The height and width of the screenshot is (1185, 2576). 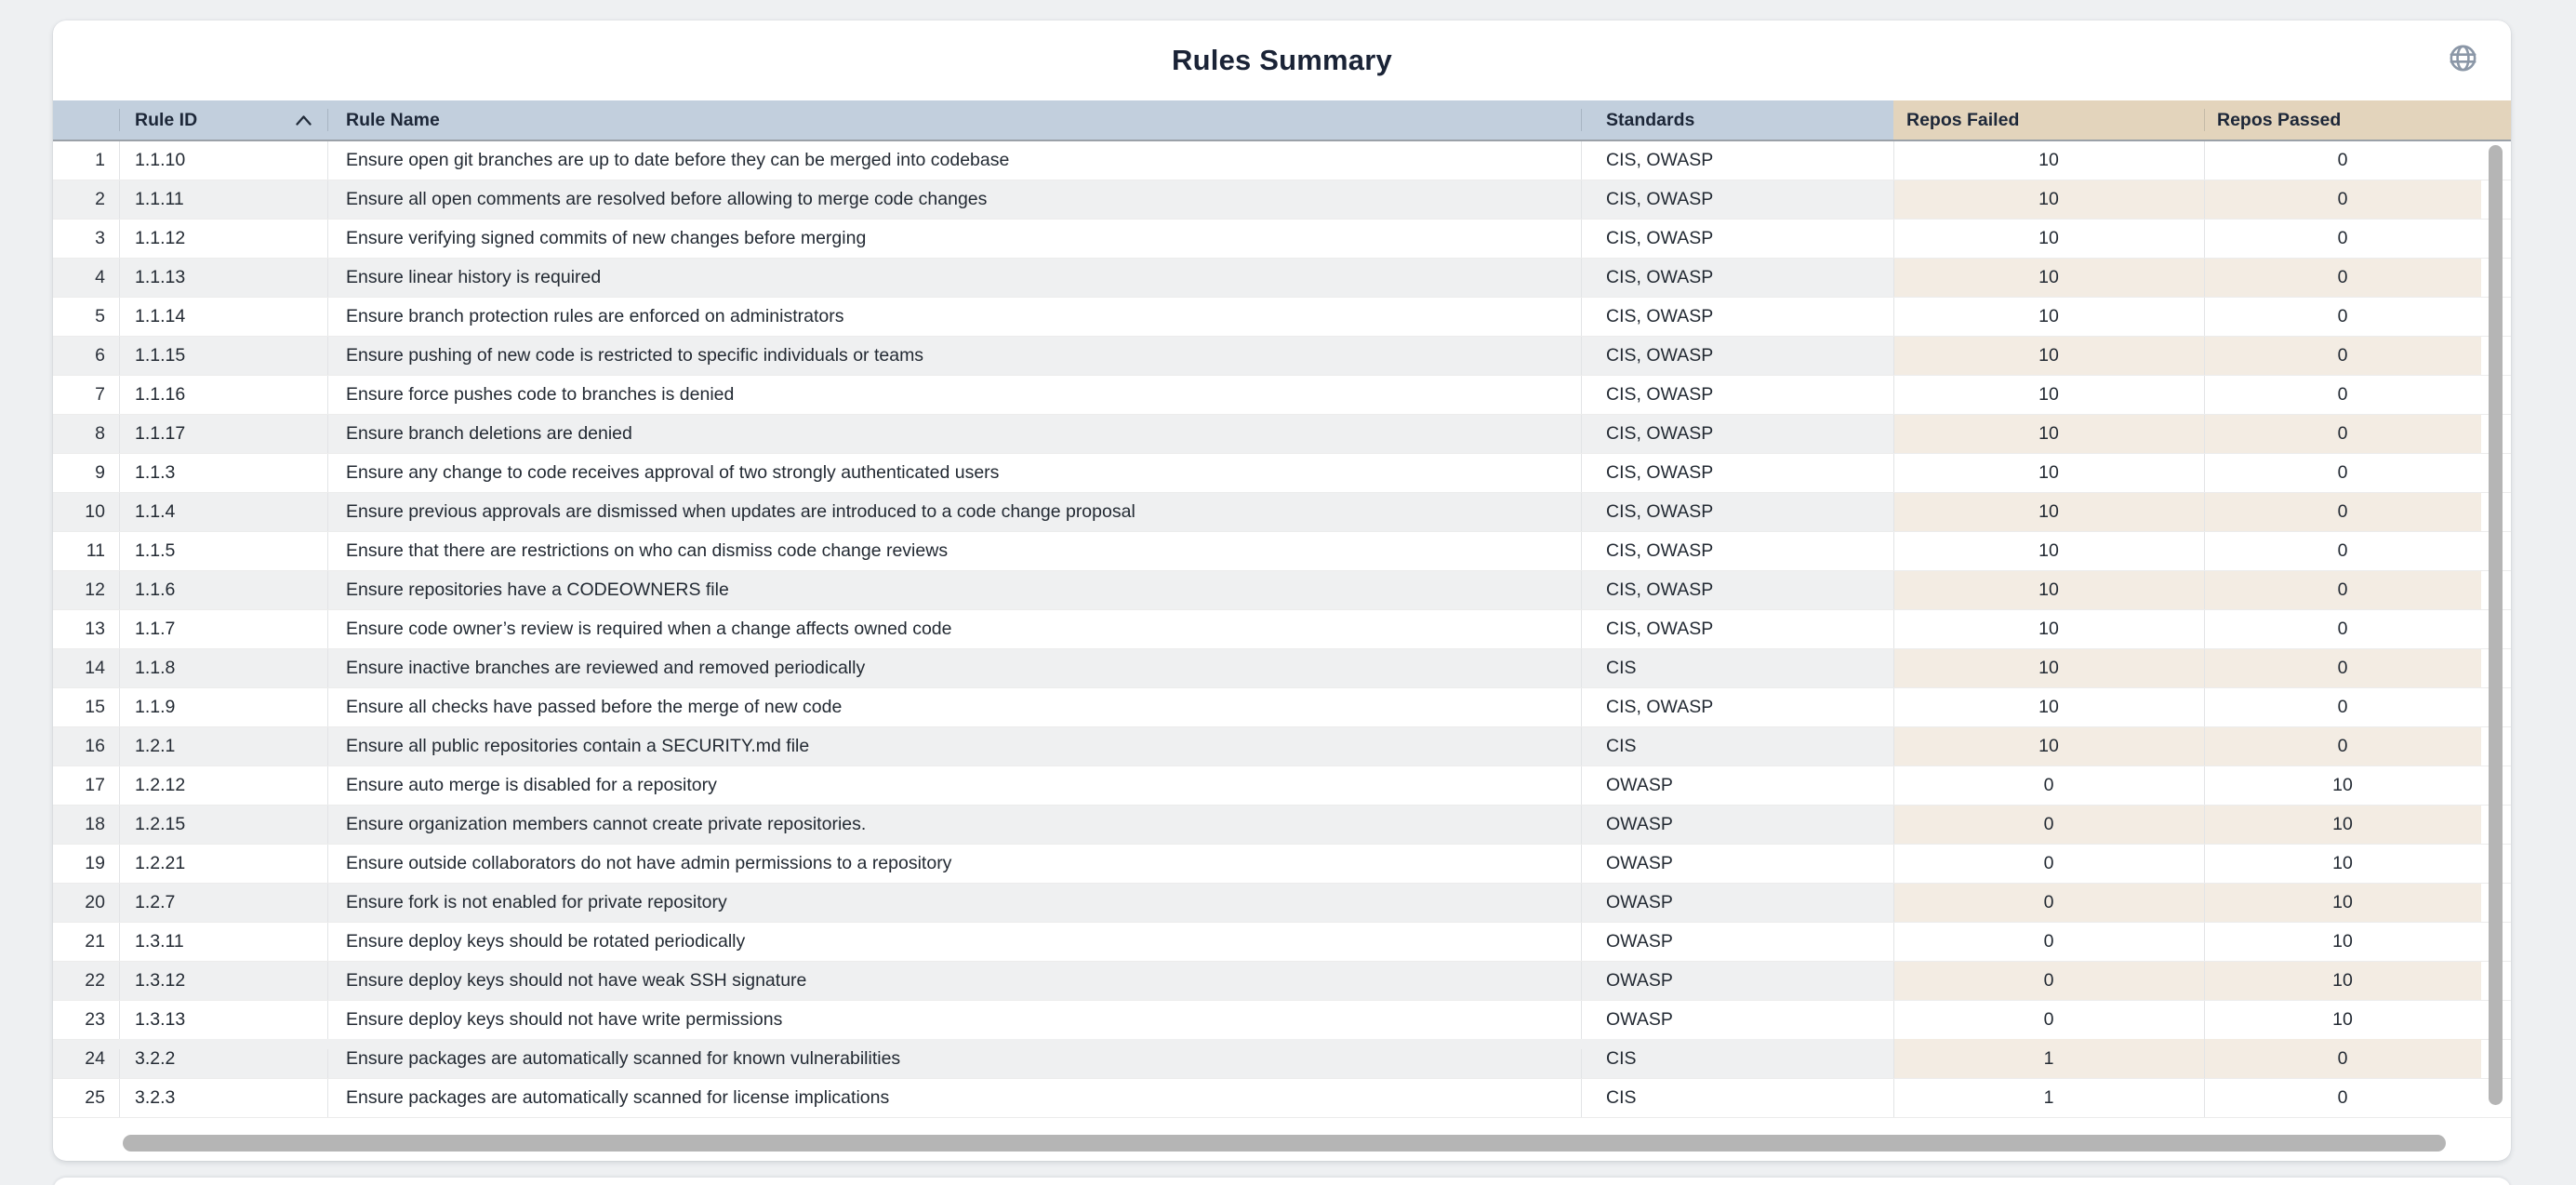 I want to click on cell-num: 14, so click(x=86, y=668).